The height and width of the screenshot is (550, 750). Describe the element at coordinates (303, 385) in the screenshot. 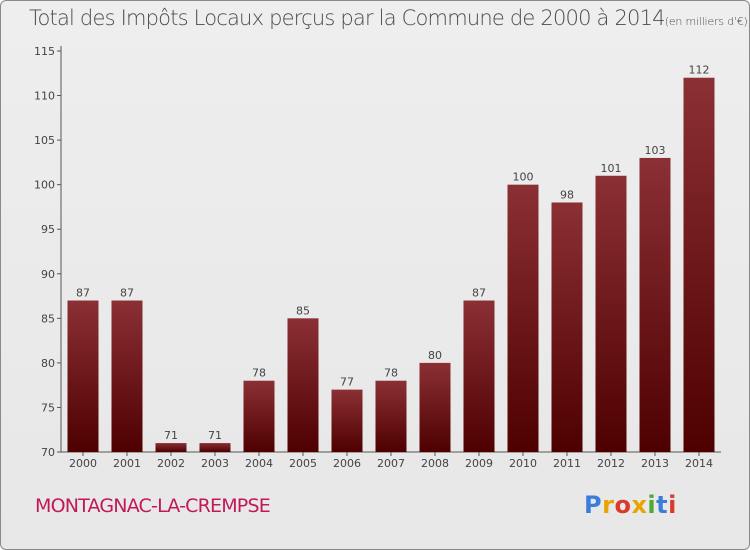

I see `bar-2005` at that location.